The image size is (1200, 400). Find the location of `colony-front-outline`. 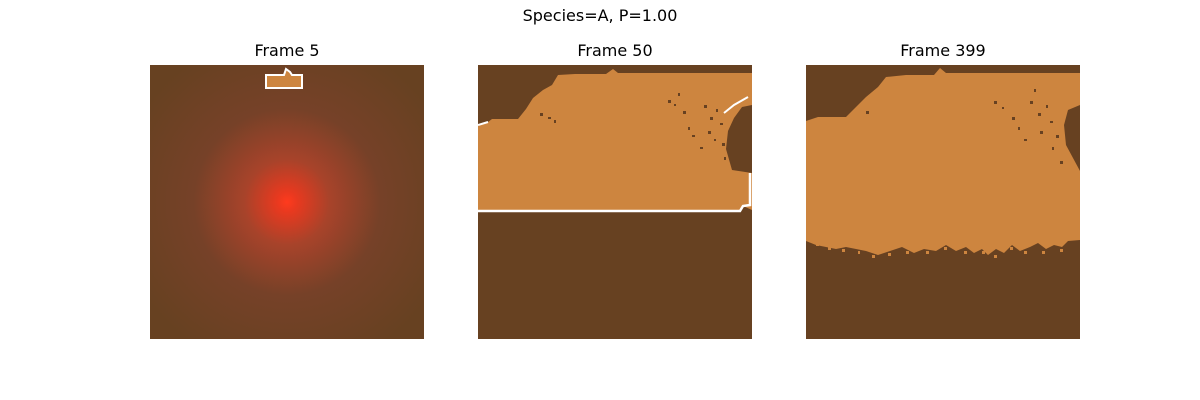

colony-front-outline is located at coordinates (615, 193).